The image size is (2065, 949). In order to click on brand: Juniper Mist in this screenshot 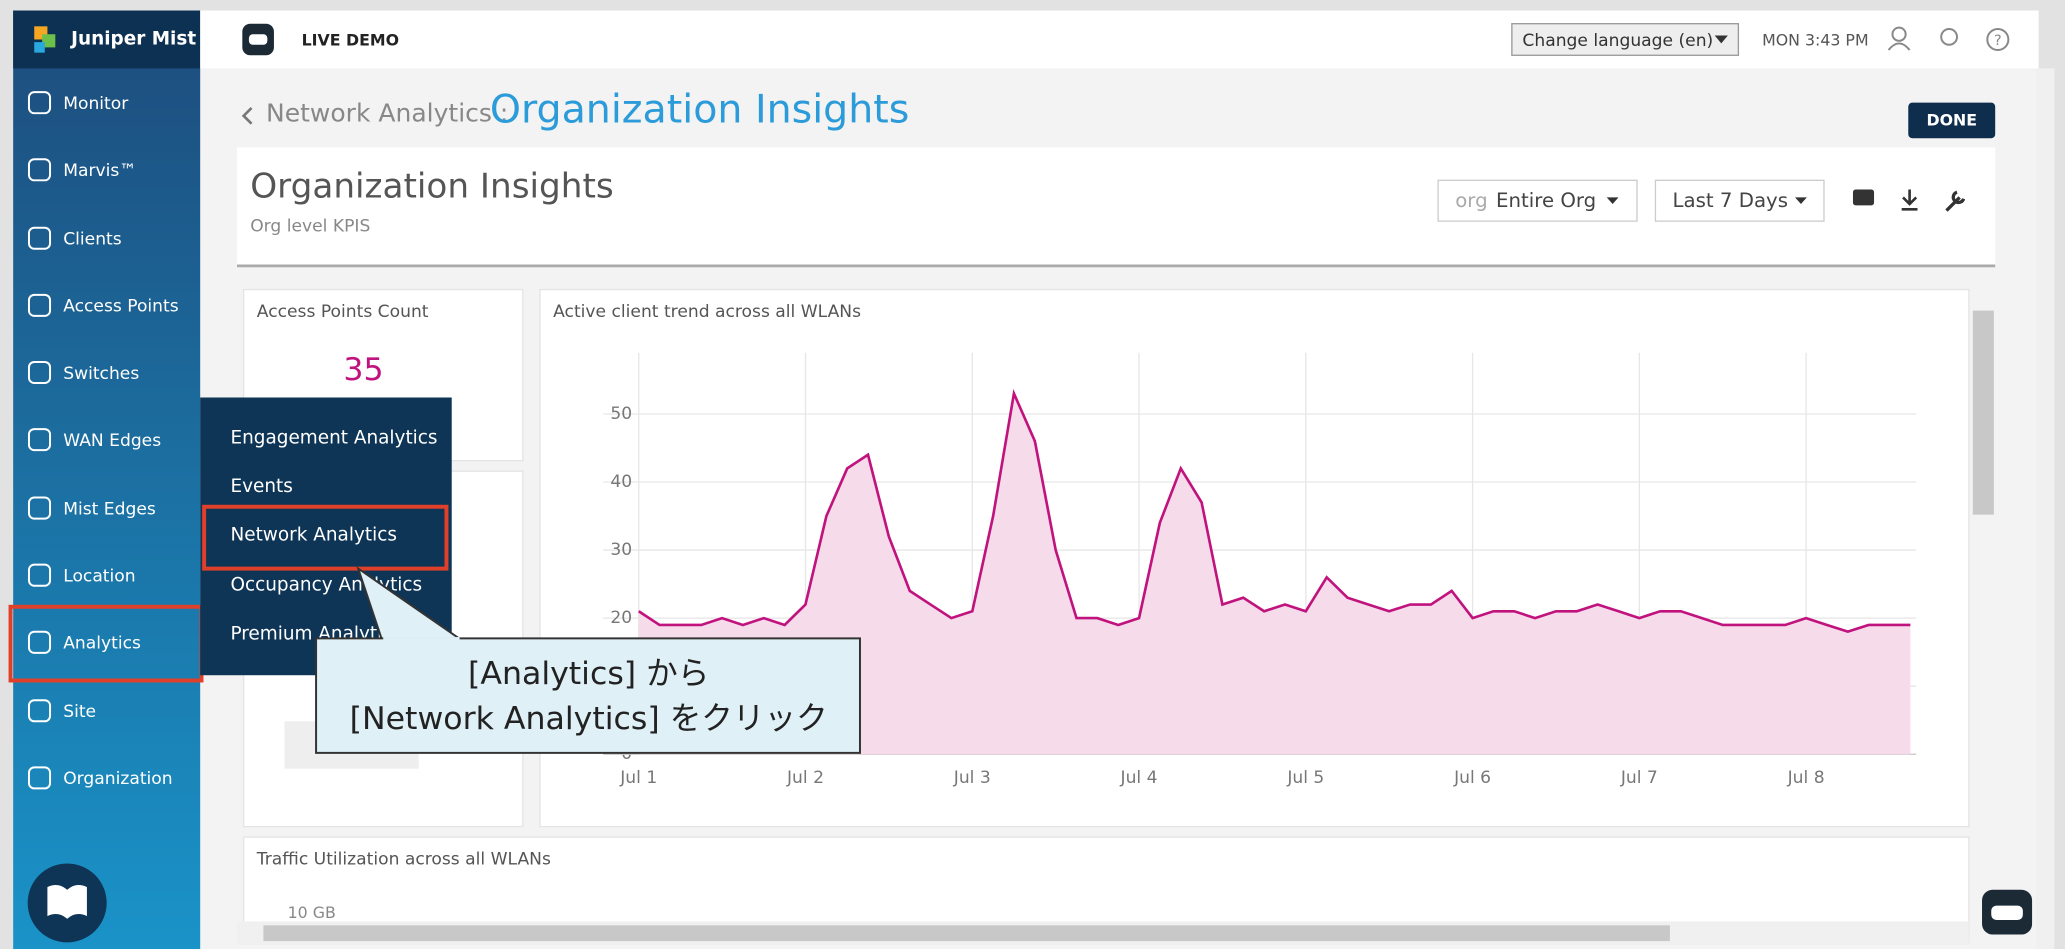, I will do `click(132, 38)`.